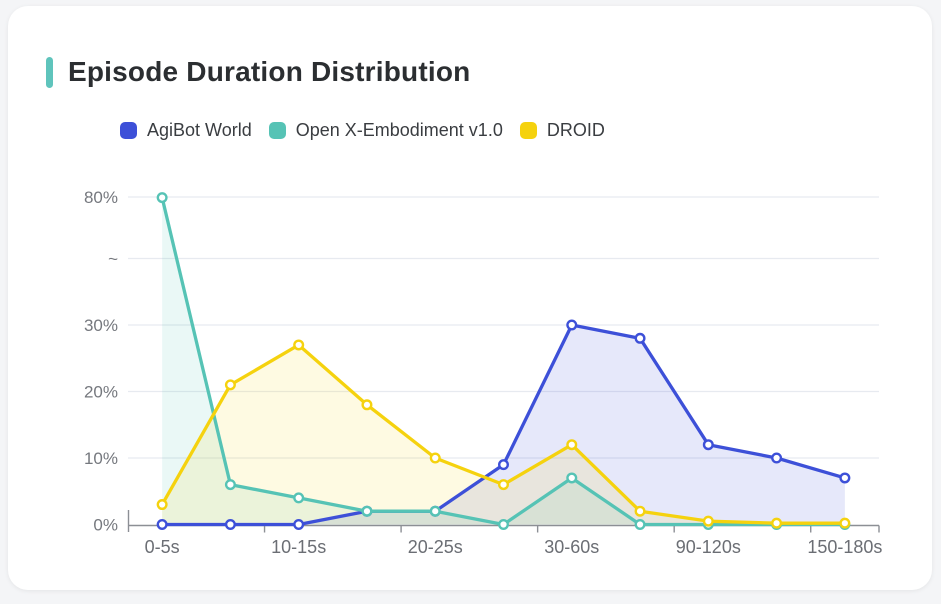 This screenshot has width=941, height=604. I want to click on legend-item-open-x-embodiment-v1-0: Open X-Embodiment v1.0, so click(385, 130).